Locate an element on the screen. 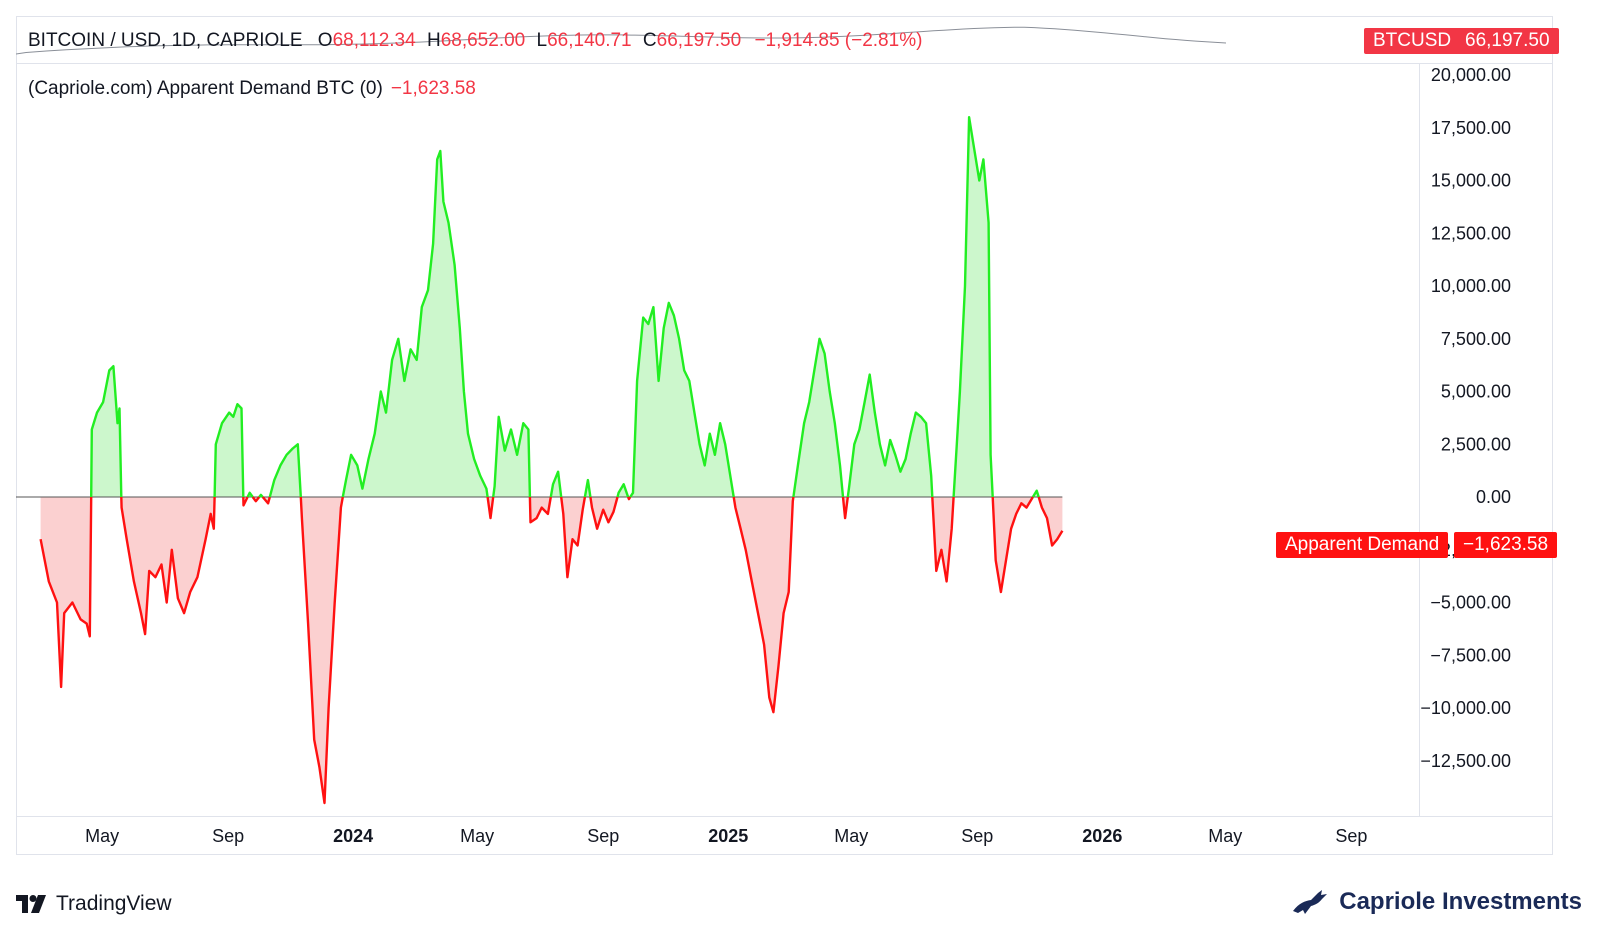  btc-price-sparkline is located at coordinates (621, 40).